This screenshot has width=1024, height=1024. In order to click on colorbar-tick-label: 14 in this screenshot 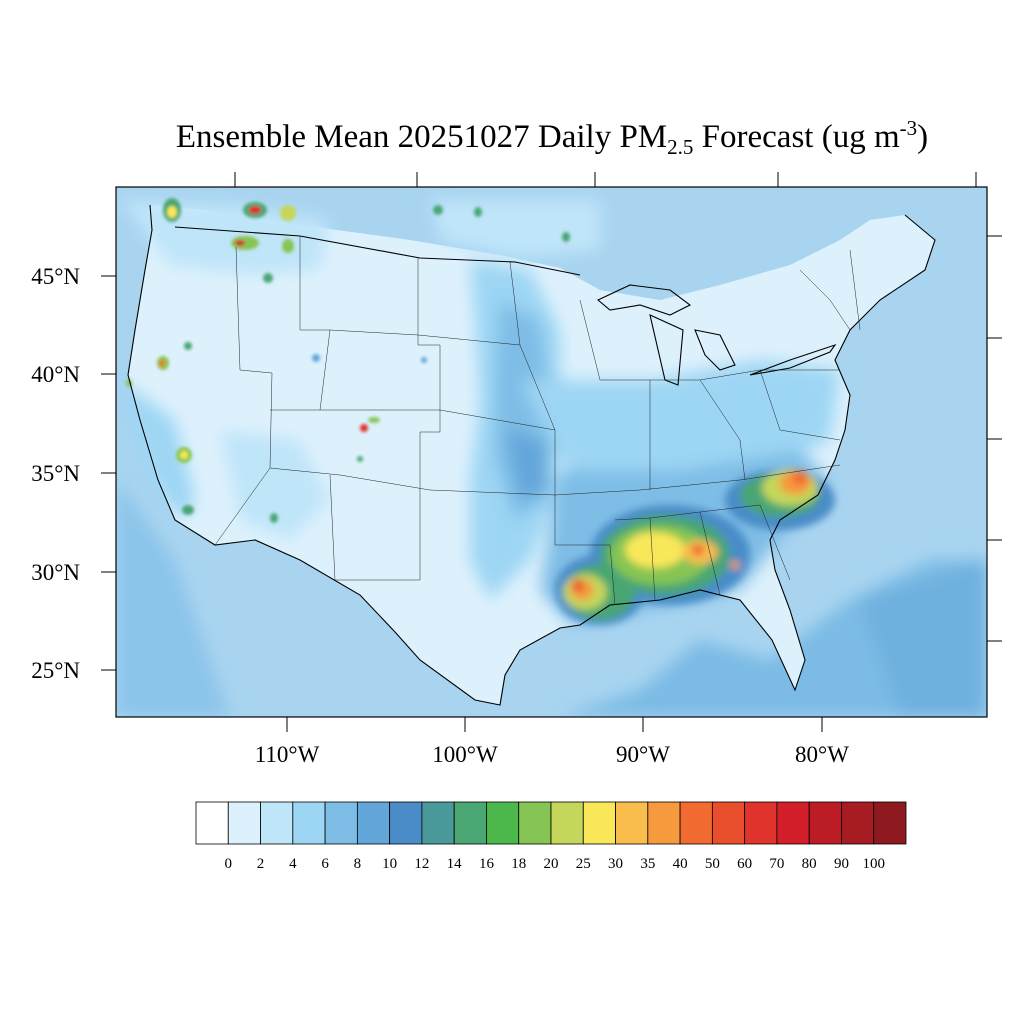, I will do `click(455, 864)`.